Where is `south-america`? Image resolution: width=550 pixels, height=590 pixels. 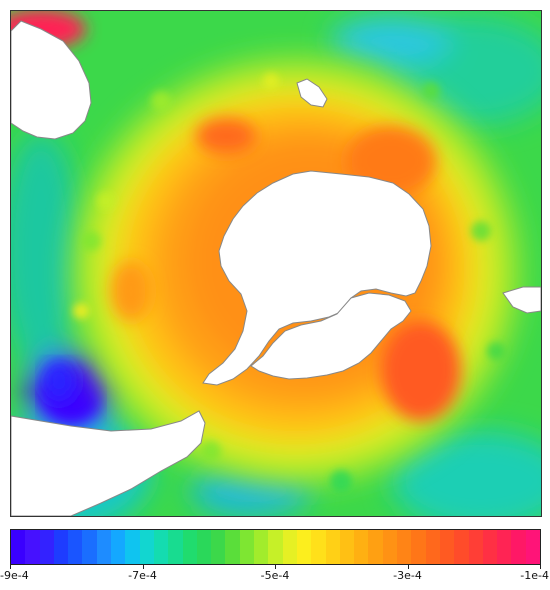
south-america is located at coordinates (51, 80).